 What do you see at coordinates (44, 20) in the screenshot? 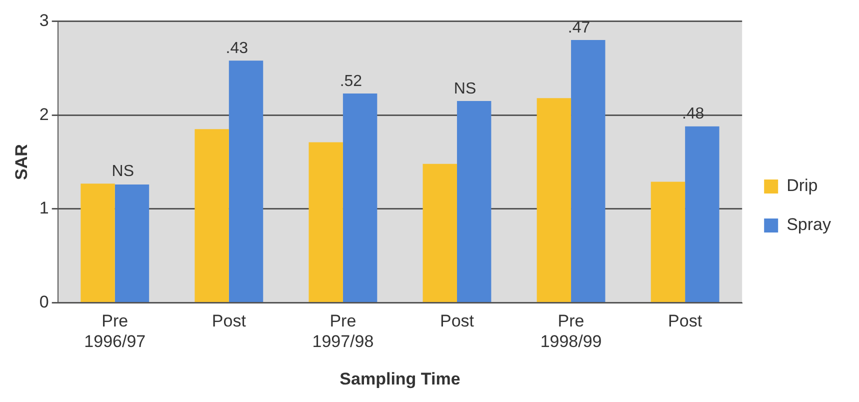
I see `y-tick-label: 3` at bounding box center [44, 20].